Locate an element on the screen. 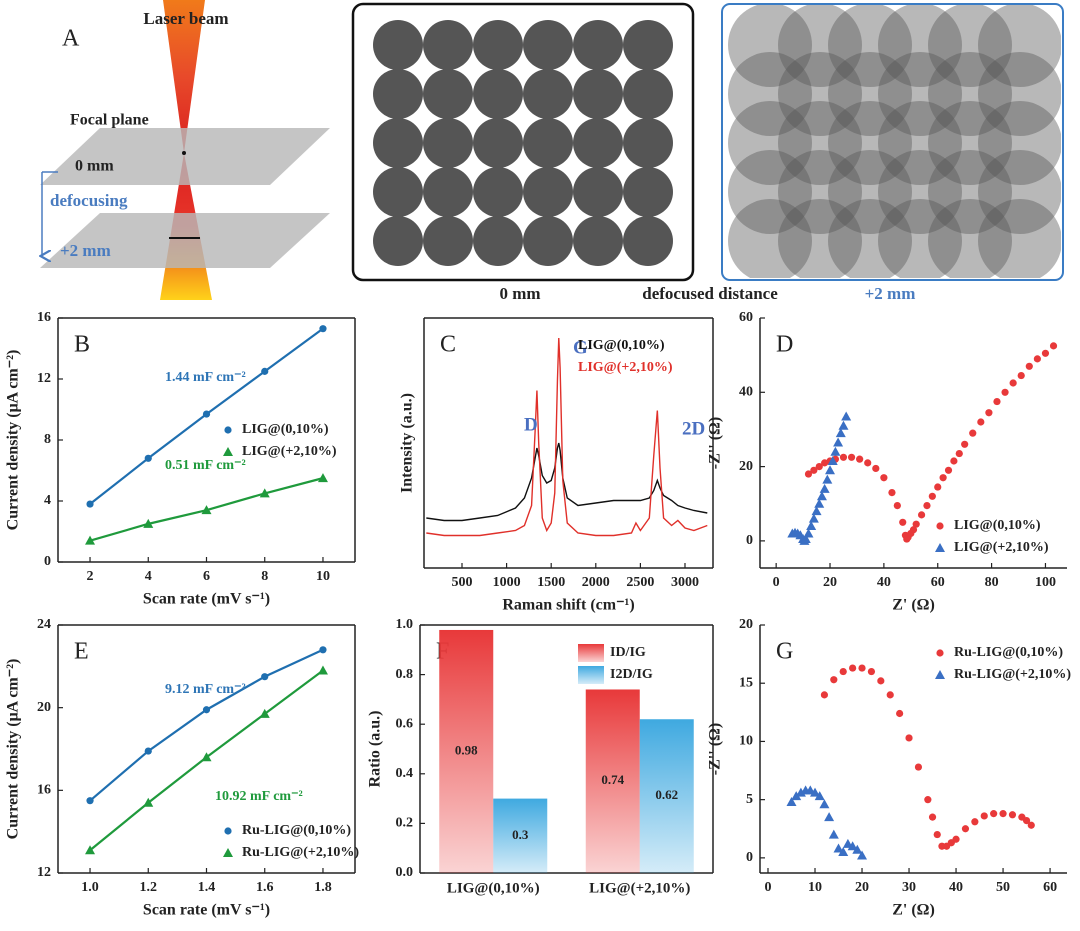 This screenshot has height=931, width=1080. annotation: G is located at coordinates (580, 347).